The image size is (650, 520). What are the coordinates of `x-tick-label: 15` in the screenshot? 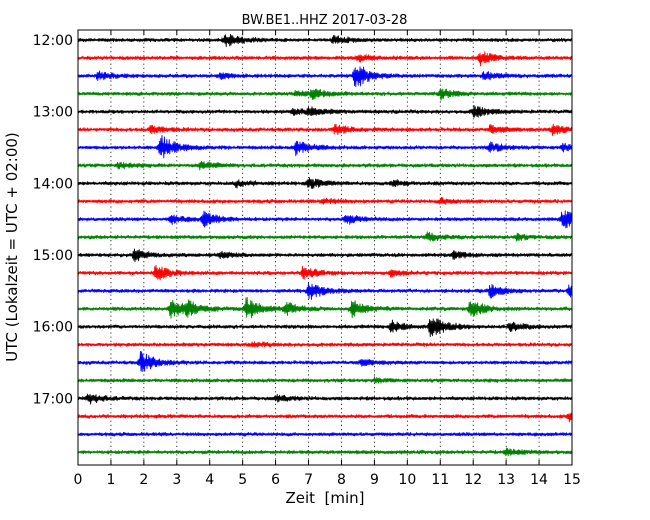 It's located at (572, 480).